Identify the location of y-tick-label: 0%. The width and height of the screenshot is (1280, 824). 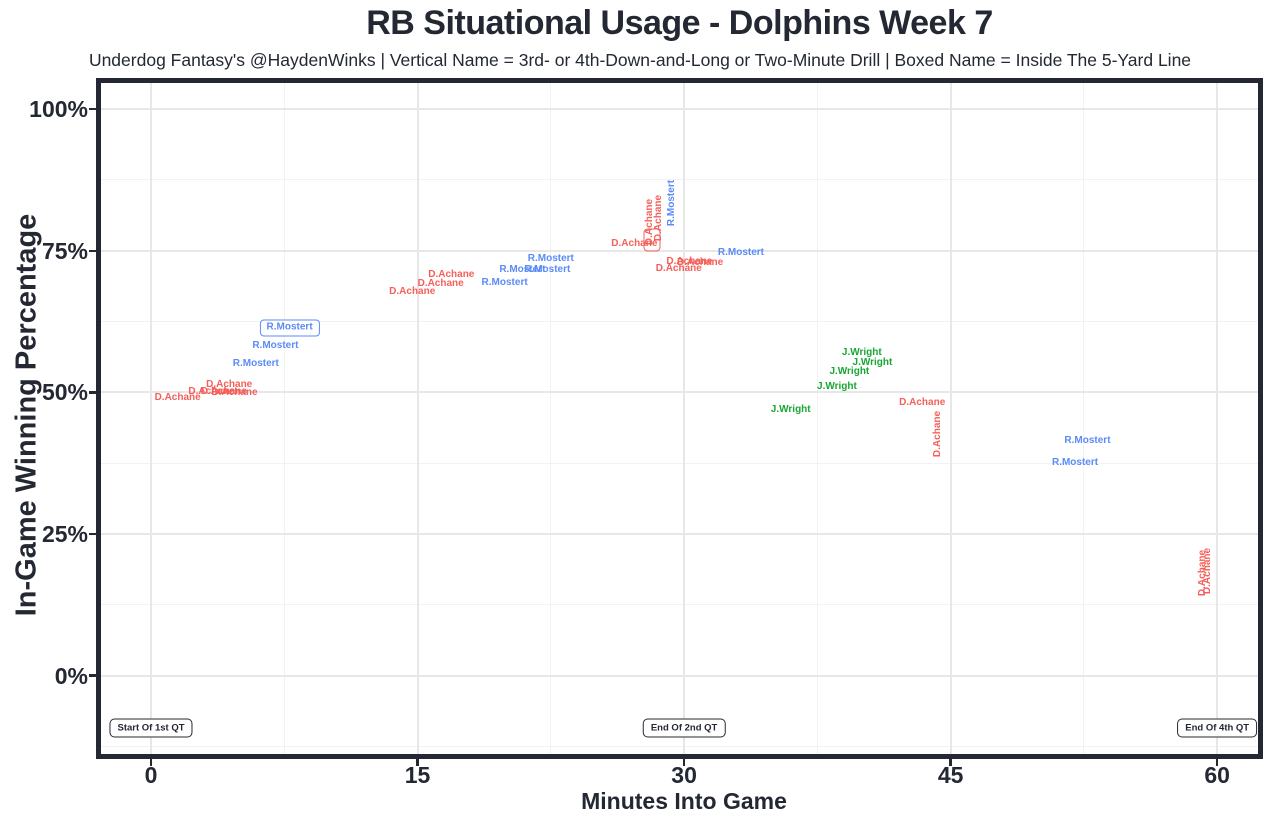
(71, 675).